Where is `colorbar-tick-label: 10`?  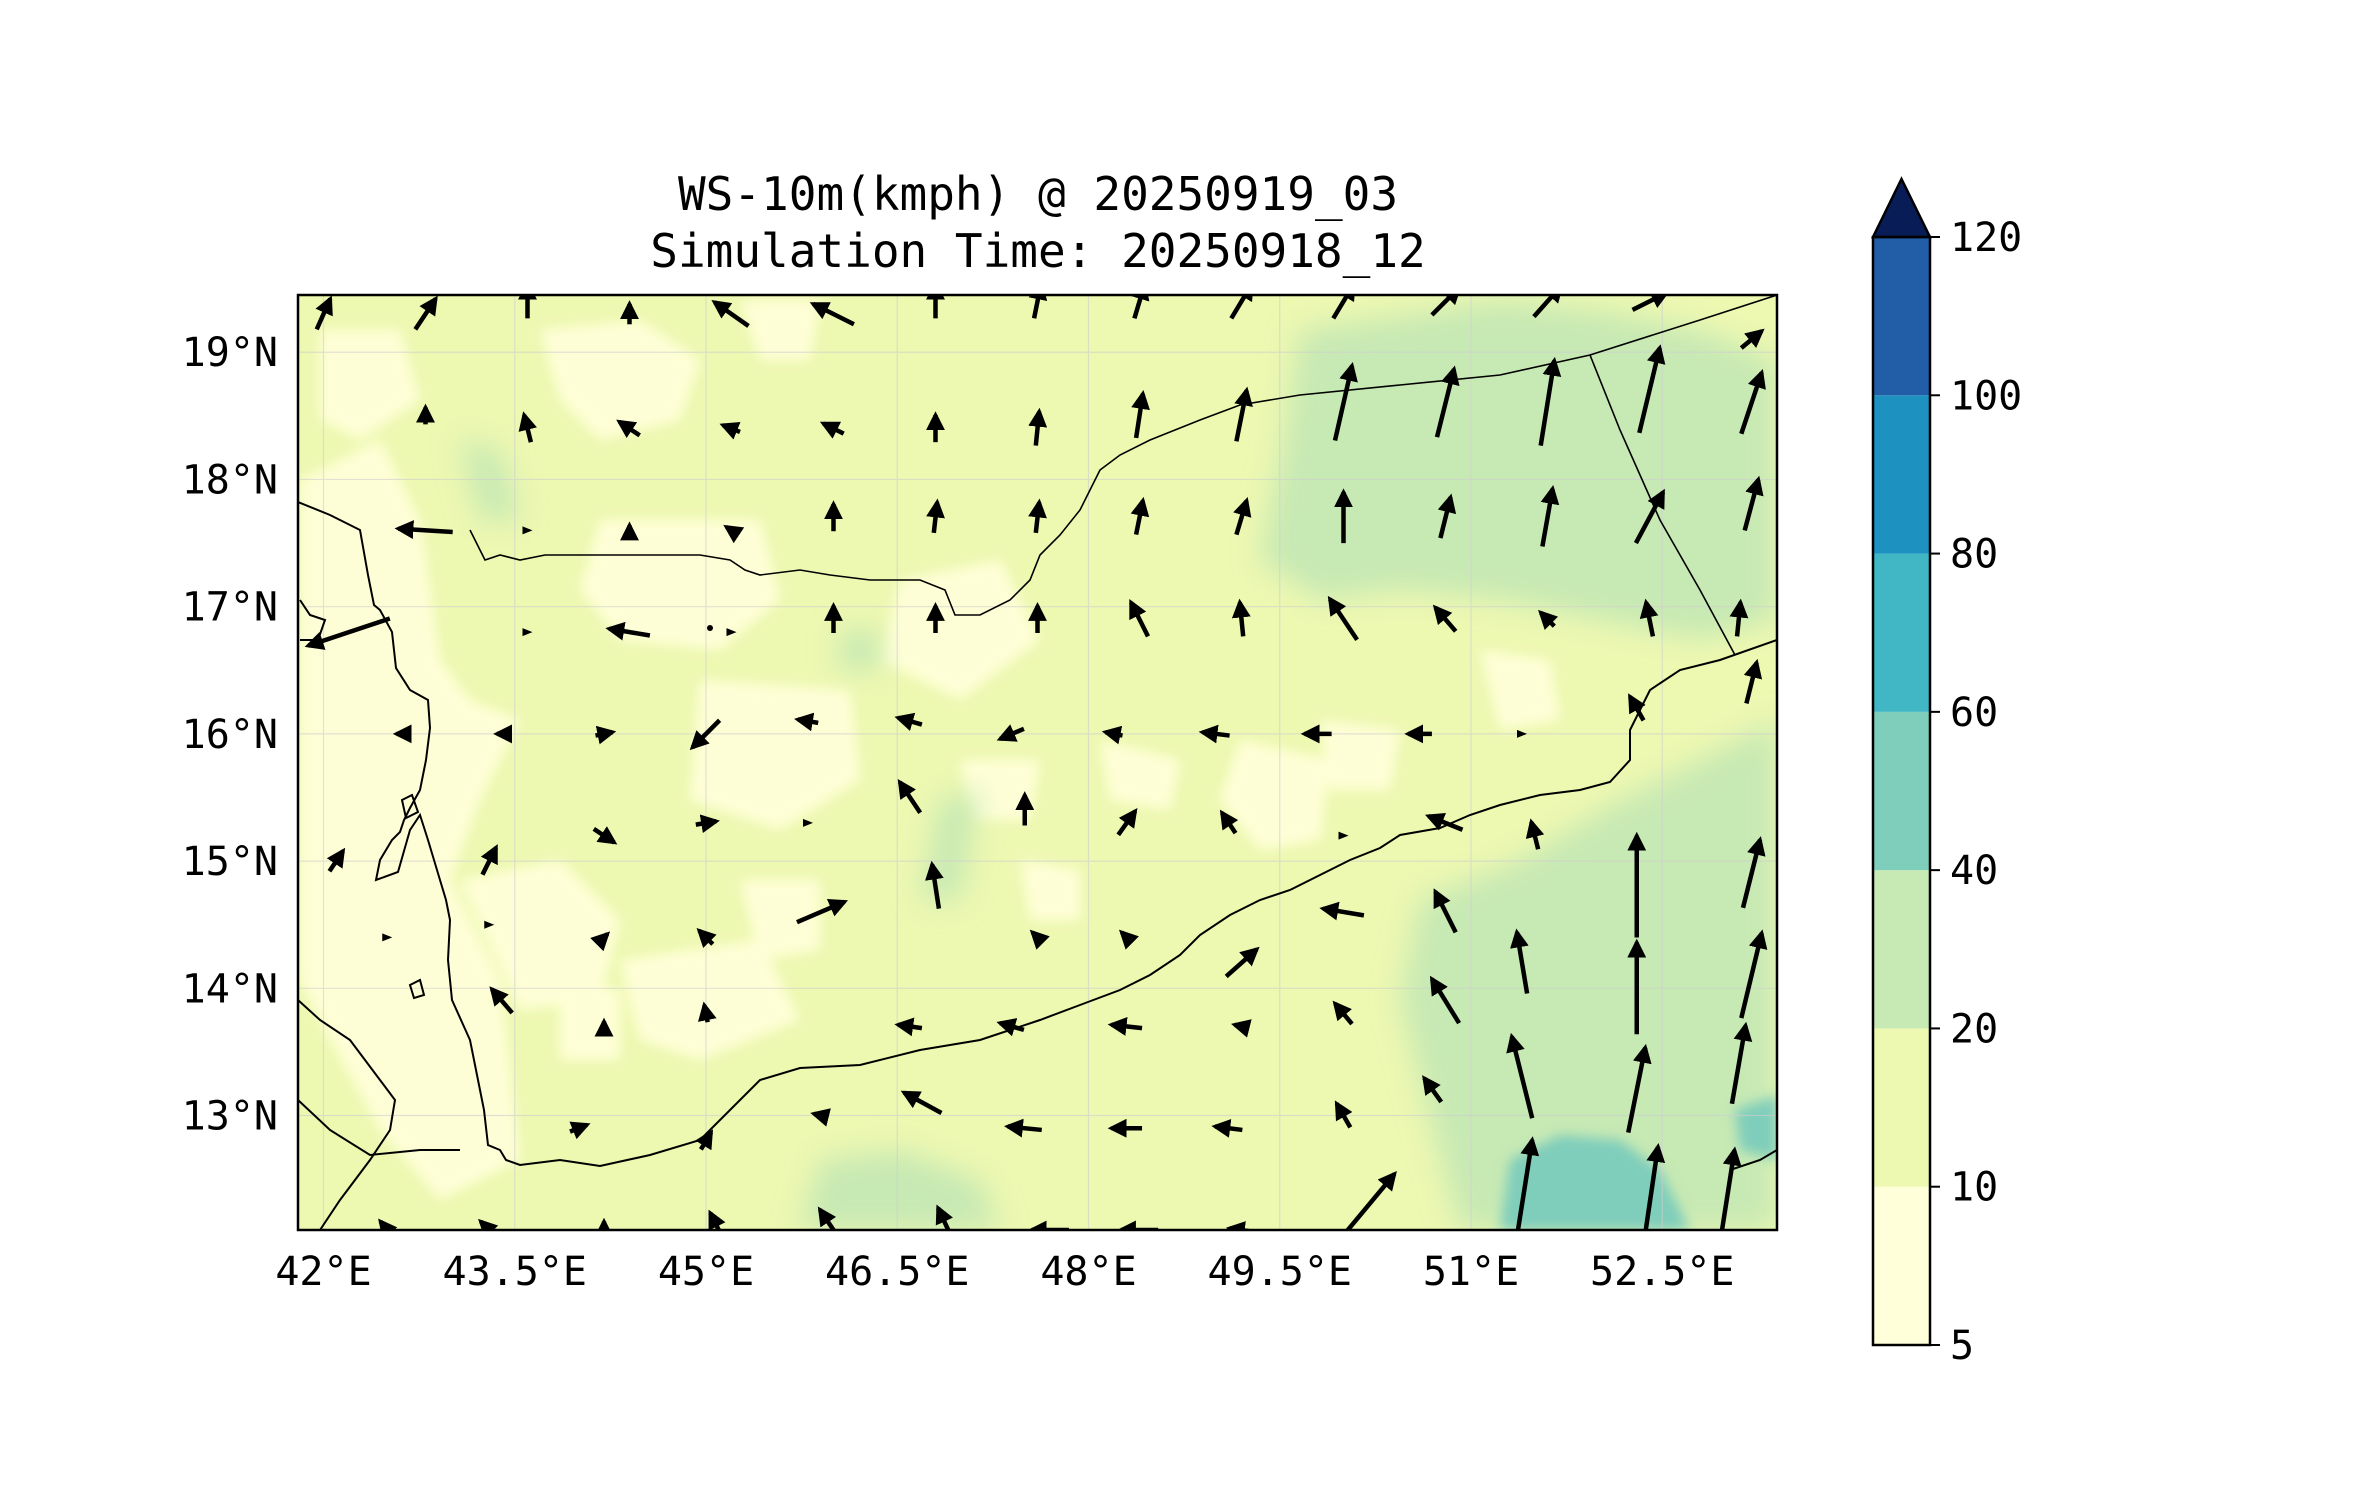
colorbar-tick-label: 10 is located at coordinates (1974, 1188).